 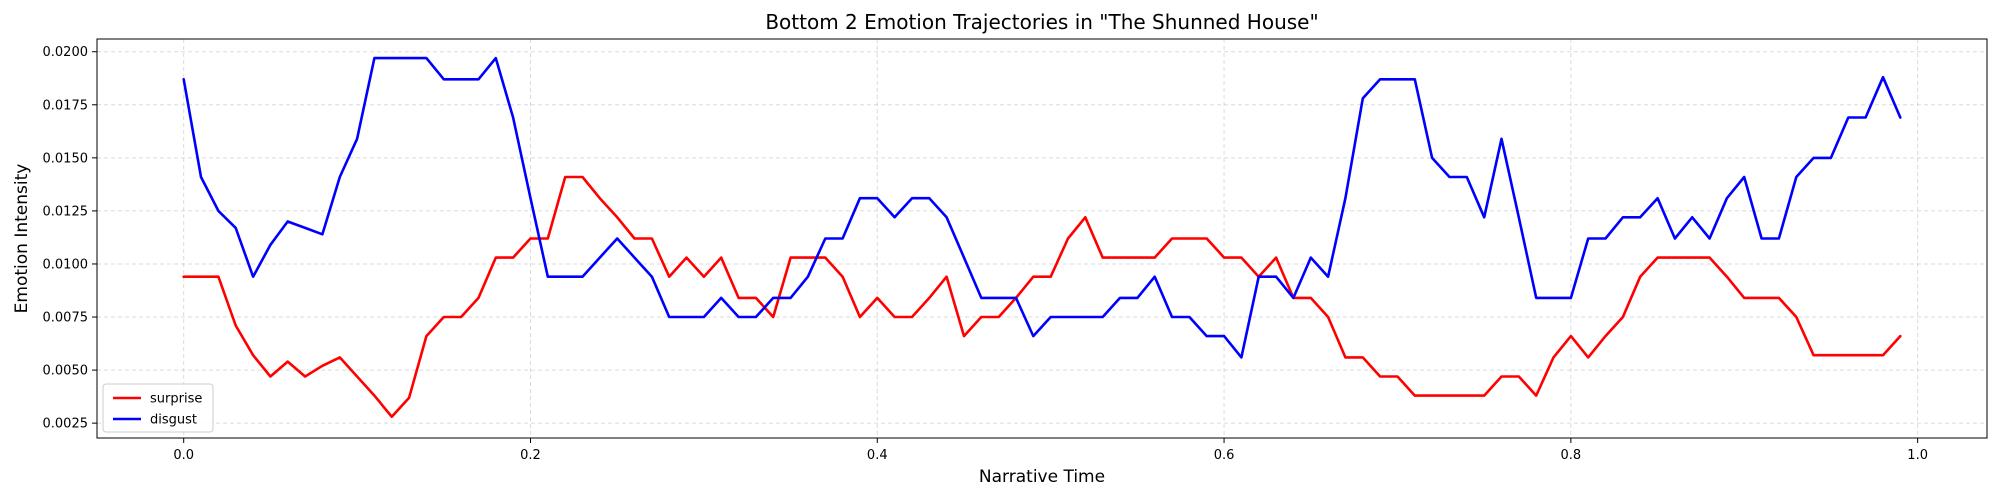 What do you see at coordinates (173, 420) in the screenshot?
I see `legend-label-disgust: disgust` at bounding box center [173, 420].